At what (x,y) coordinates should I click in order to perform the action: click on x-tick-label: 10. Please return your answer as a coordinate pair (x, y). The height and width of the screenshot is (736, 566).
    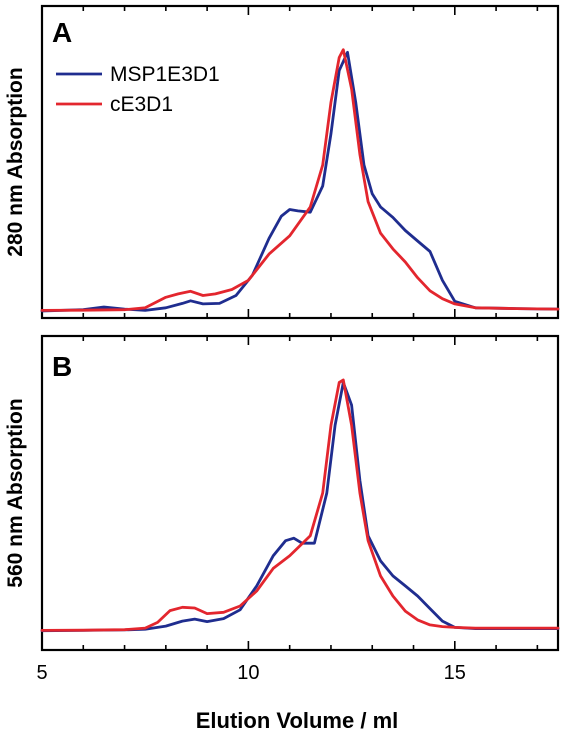
    Looking at the image, I should click on (248, 673).